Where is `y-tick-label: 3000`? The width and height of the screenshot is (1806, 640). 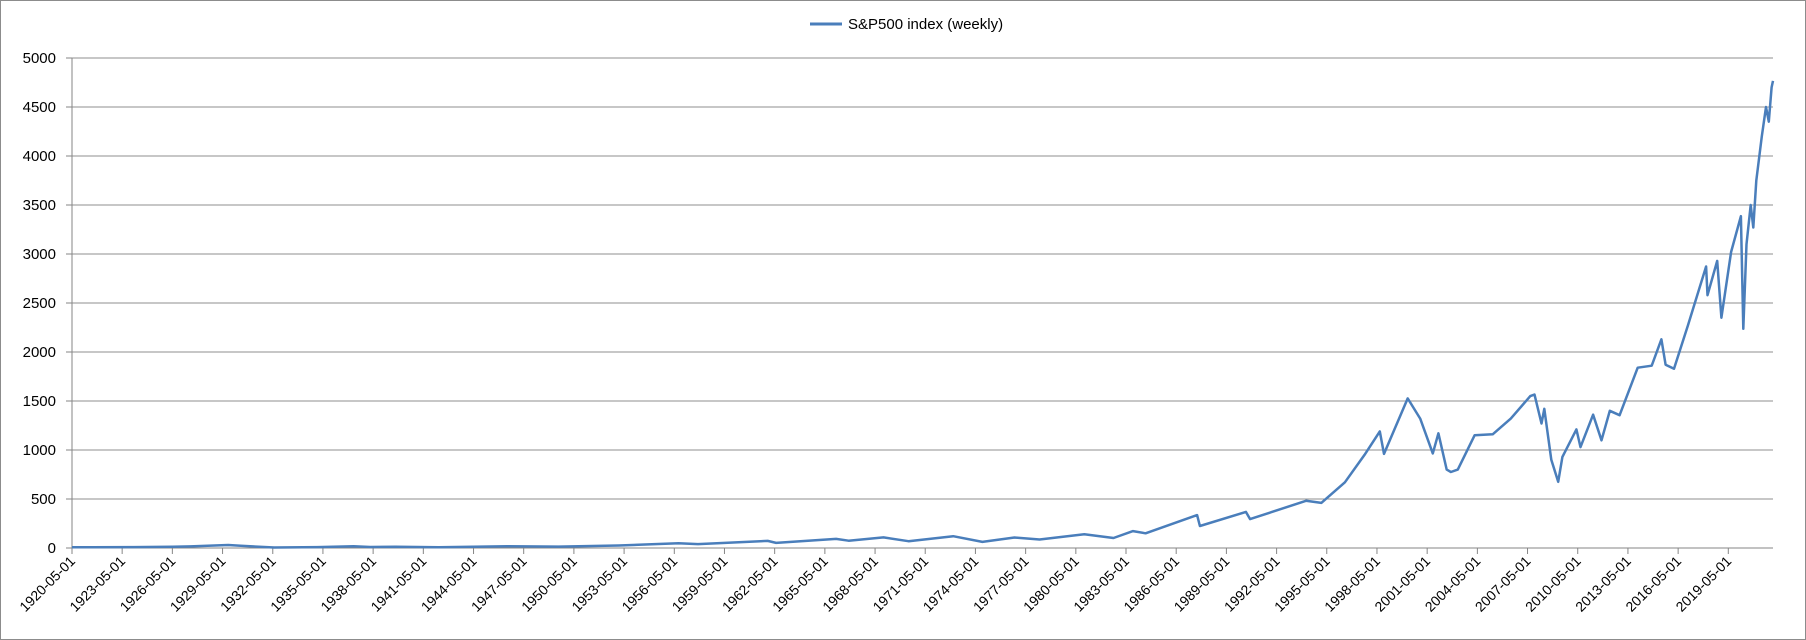 y-tick-label: 3000 is located at coordinates (39, 254).